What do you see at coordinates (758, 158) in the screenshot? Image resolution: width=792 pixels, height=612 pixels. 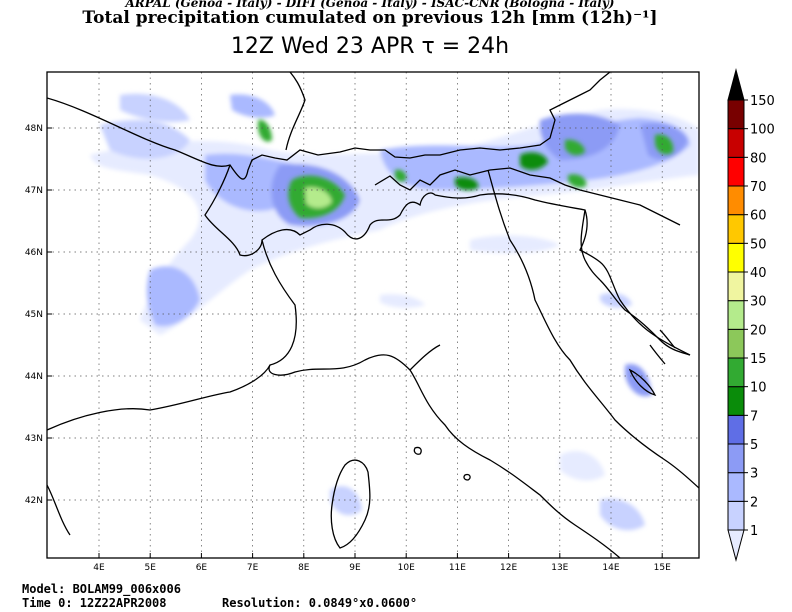 I see `colorbar-label: 80` at bounding box center [758, 158].